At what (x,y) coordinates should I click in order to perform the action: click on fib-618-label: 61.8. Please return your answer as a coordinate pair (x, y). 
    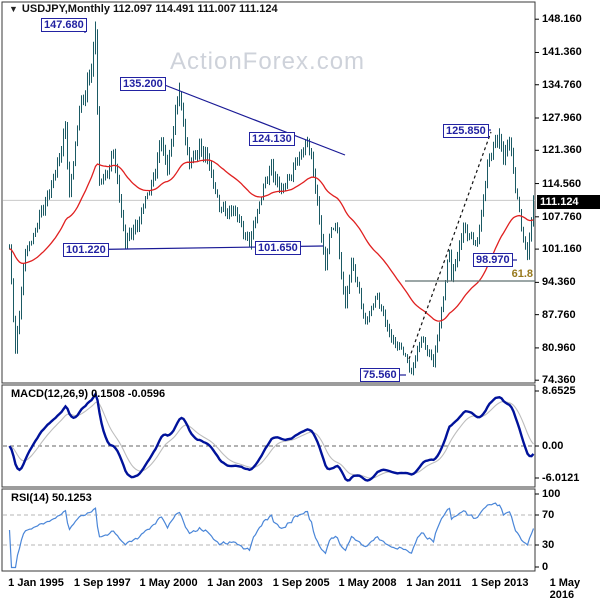
    Looking at the image, I should click on (522, 274).